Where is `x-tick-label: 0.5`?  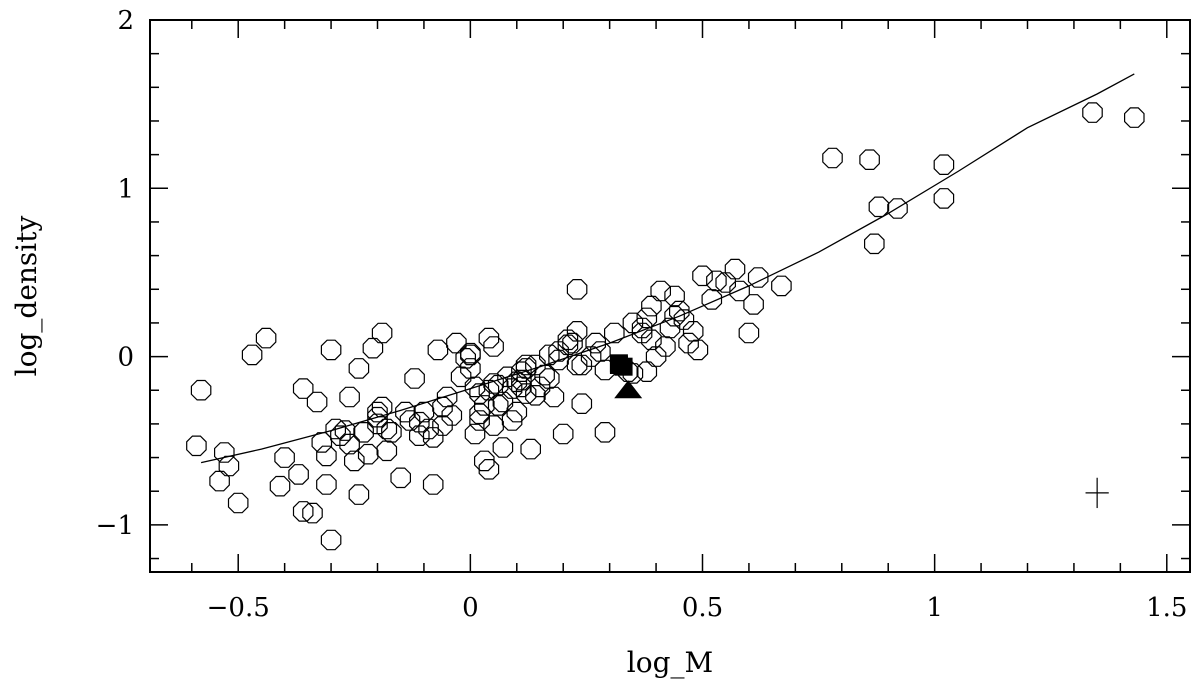
x-tick-label: 0.5 is located at coordinates (702, 608).